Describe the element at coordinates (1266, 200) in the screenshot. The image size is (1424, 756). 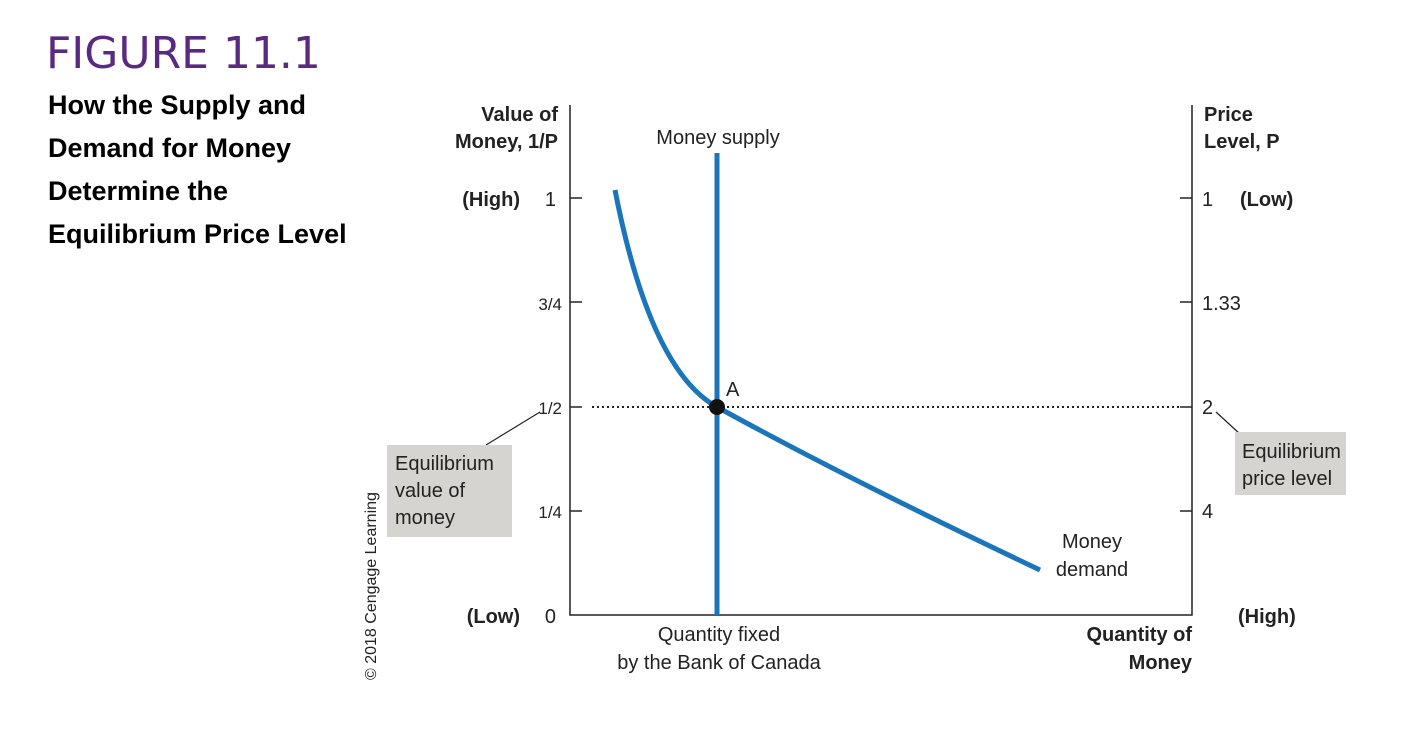
I see `right-low: (Low)` at that location.